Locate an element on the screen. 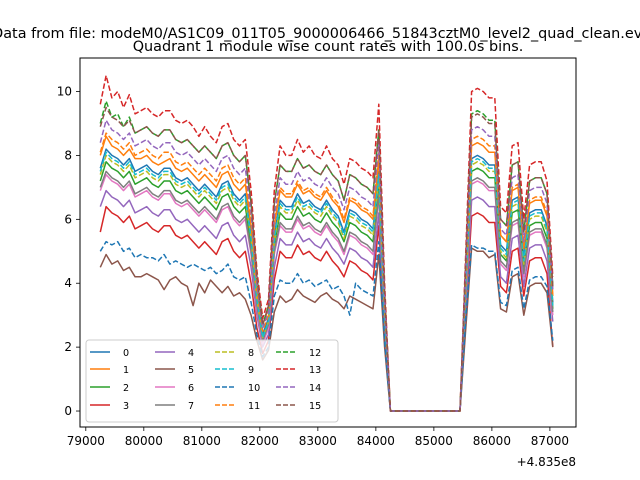  x-tick-label: 81000 is located at coordinates (202, 441).